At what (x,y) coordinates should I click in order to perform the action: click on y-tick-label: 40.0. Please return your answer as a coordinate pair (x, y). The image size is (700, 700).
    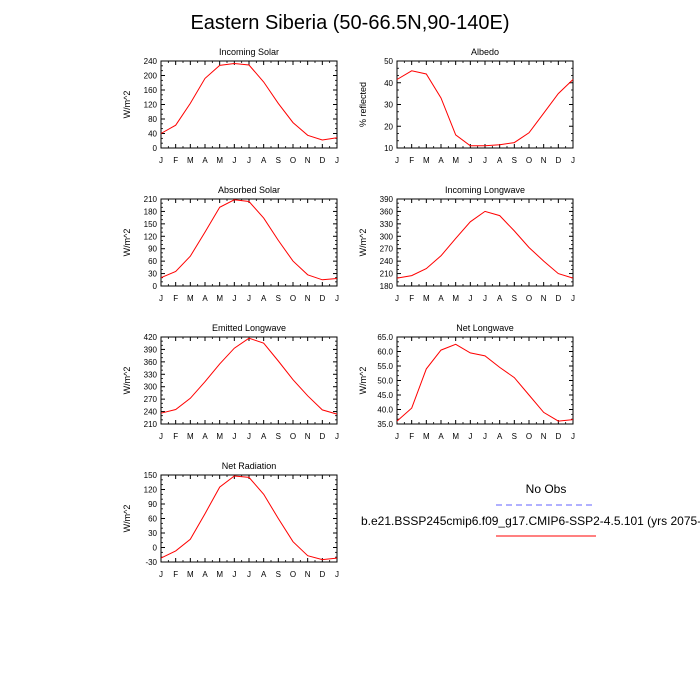
    Looking at the image, I should click on (385, 410).